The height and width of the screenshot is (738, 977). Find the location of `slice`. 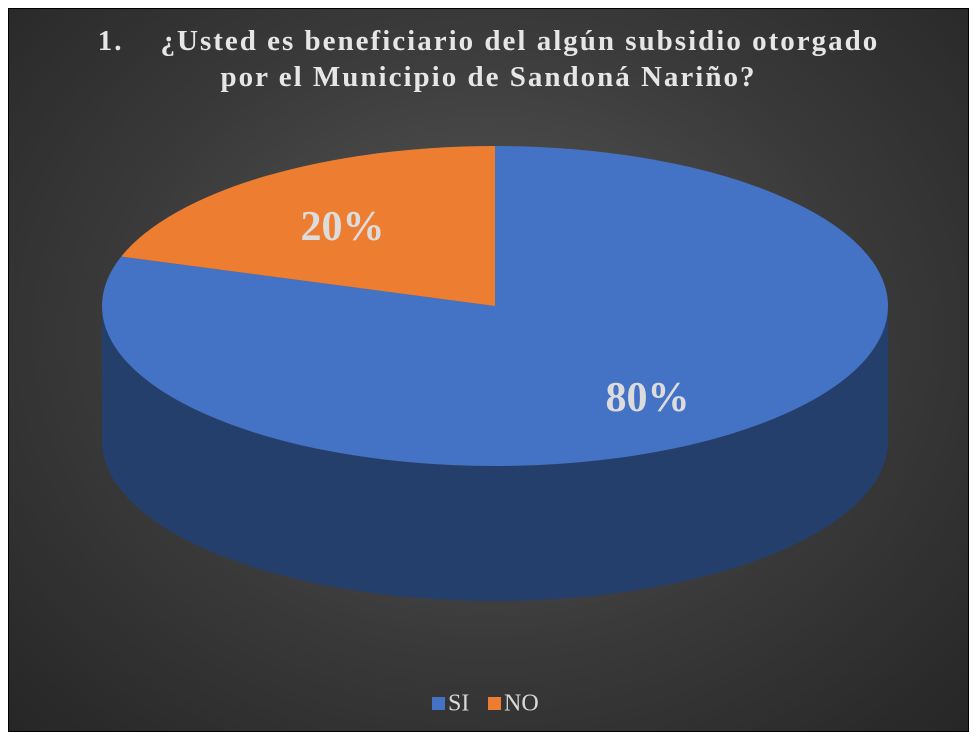

slice is located at coordinates (308, 226).